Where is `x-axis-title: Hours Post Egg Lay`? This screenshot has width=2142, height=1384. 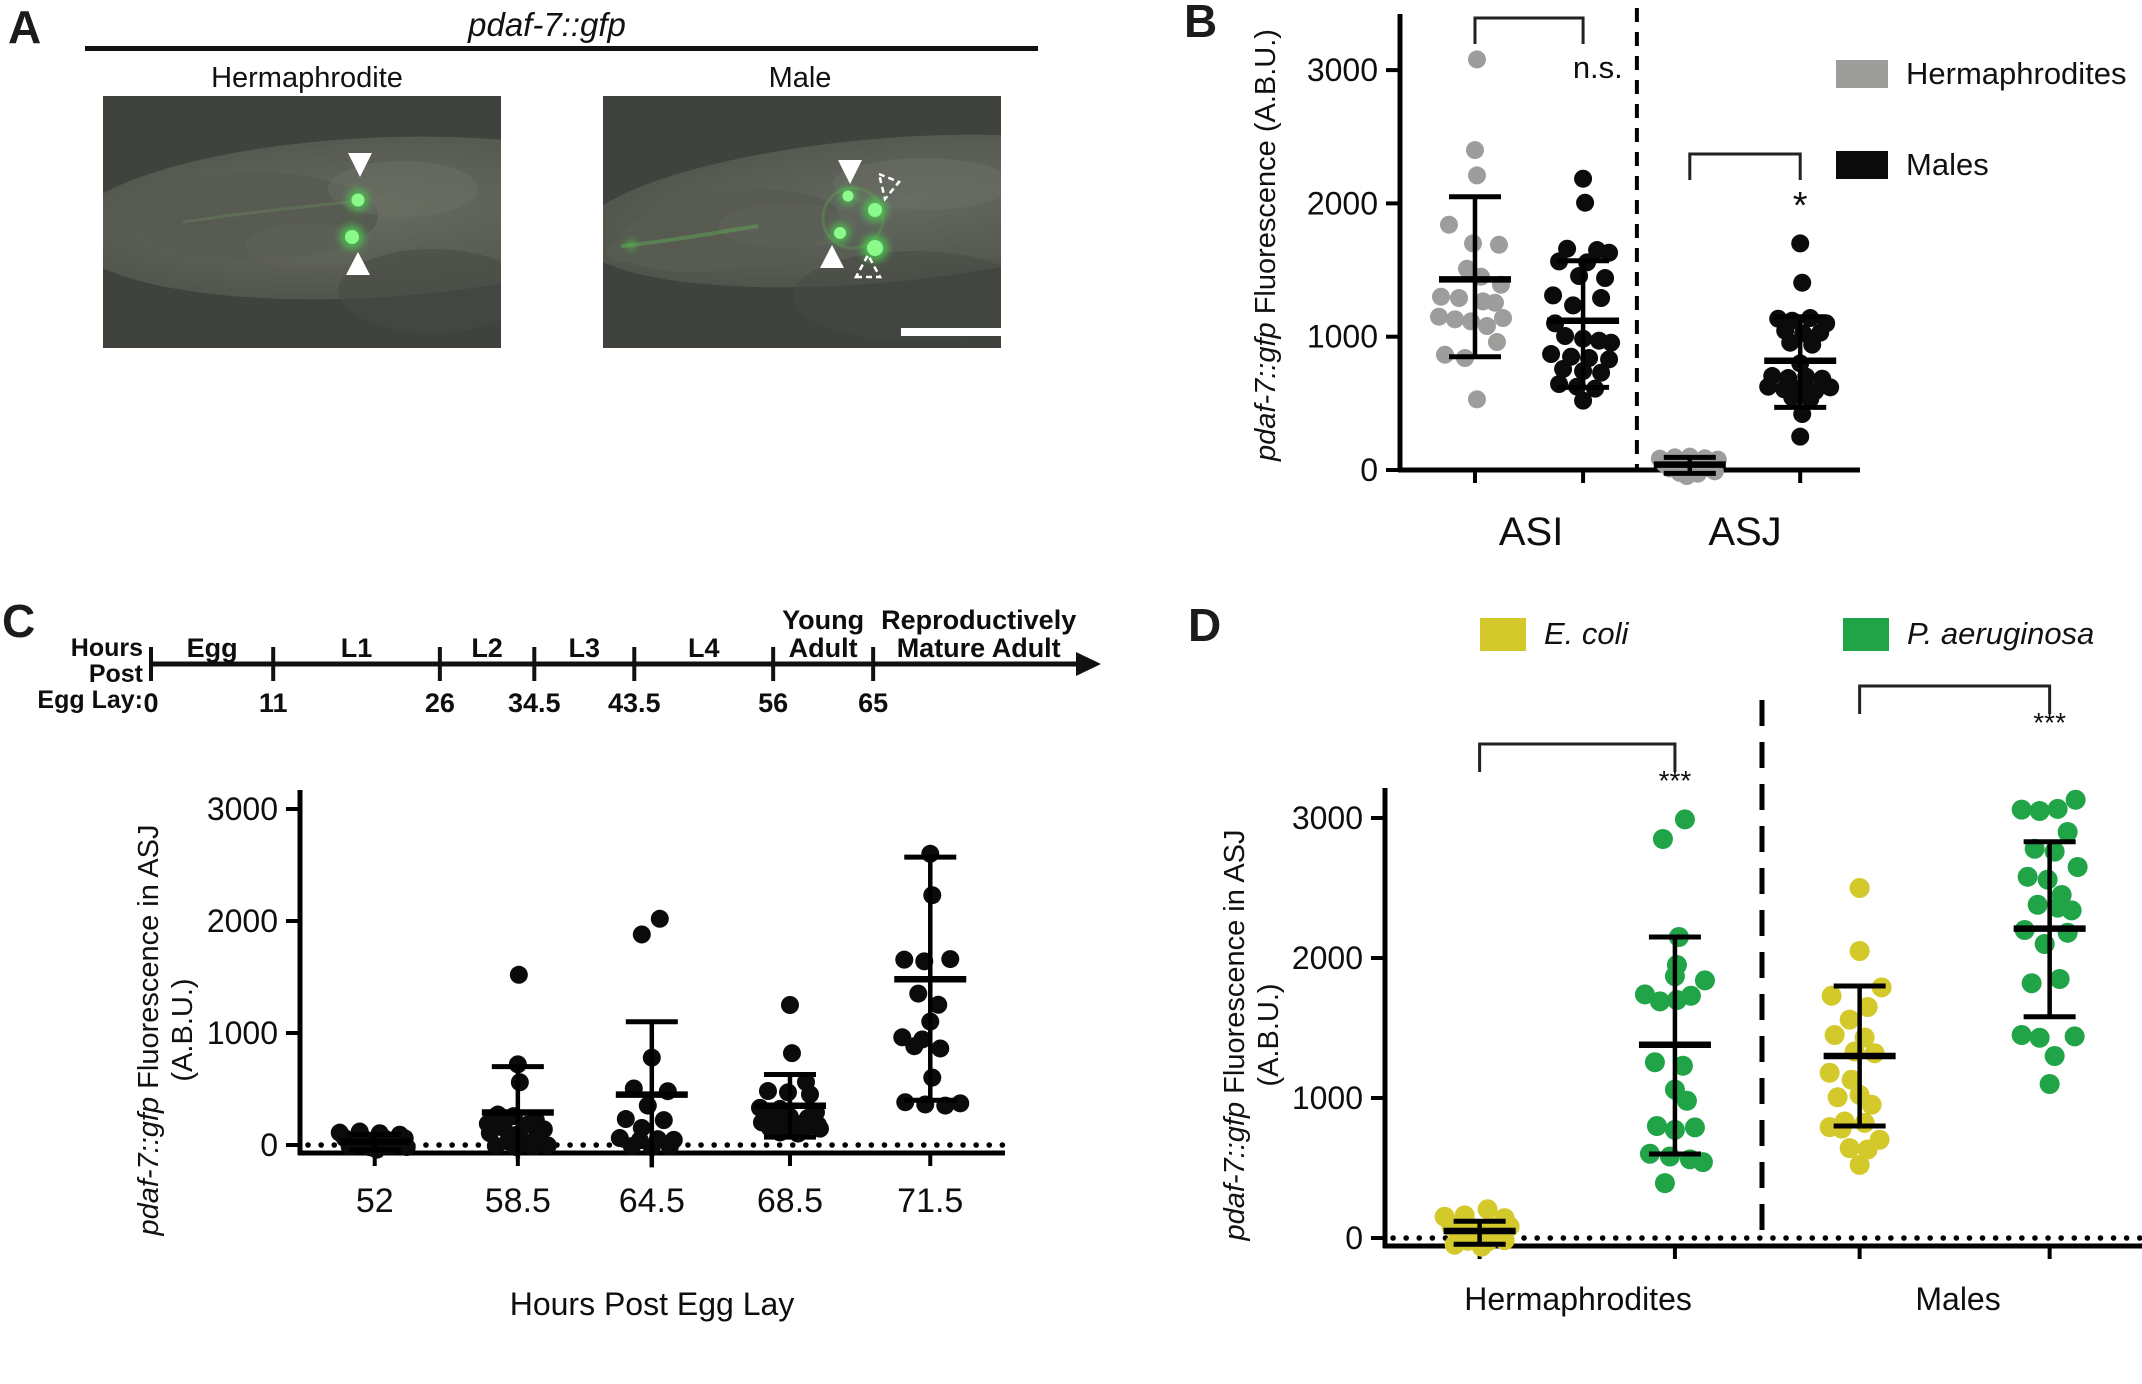
x-axis-title: Hours Post Egg Lay is located at coordinates (652, 1304).